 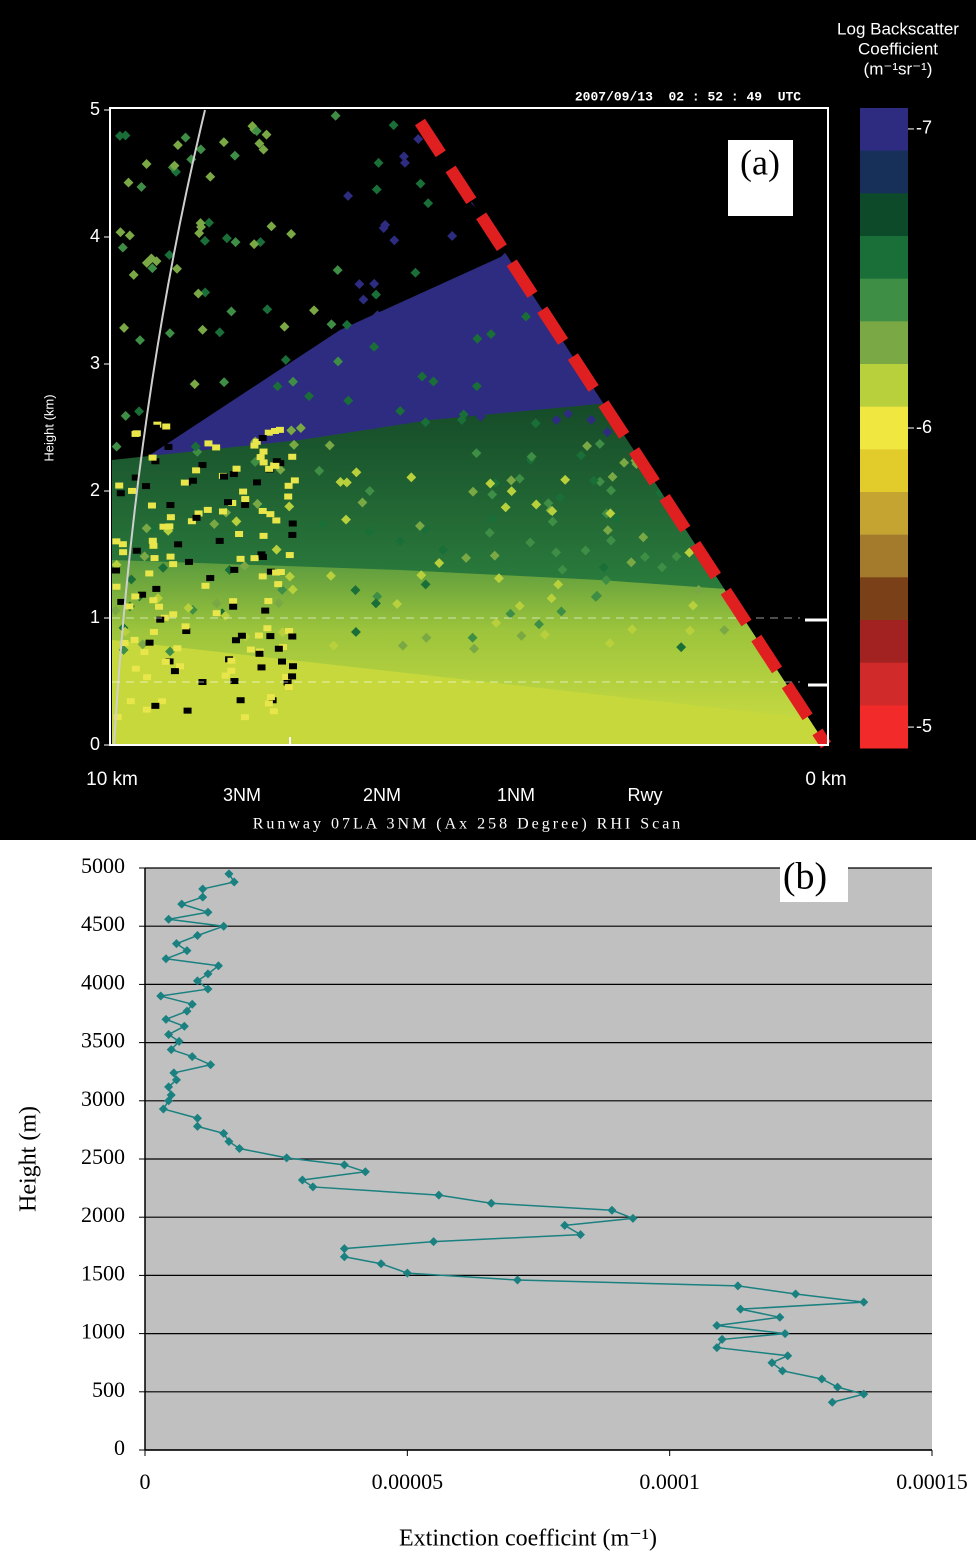 I want to click on colorbar-tick-label: -5, so click(x=924, y=726).